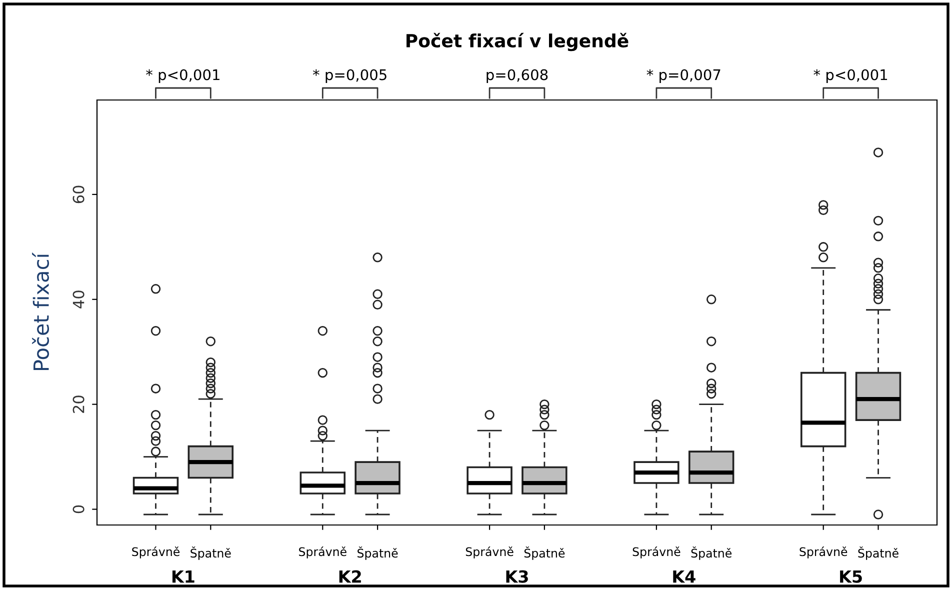  I want to click on y-axis-title: Počet fixací, so click(41, 311).